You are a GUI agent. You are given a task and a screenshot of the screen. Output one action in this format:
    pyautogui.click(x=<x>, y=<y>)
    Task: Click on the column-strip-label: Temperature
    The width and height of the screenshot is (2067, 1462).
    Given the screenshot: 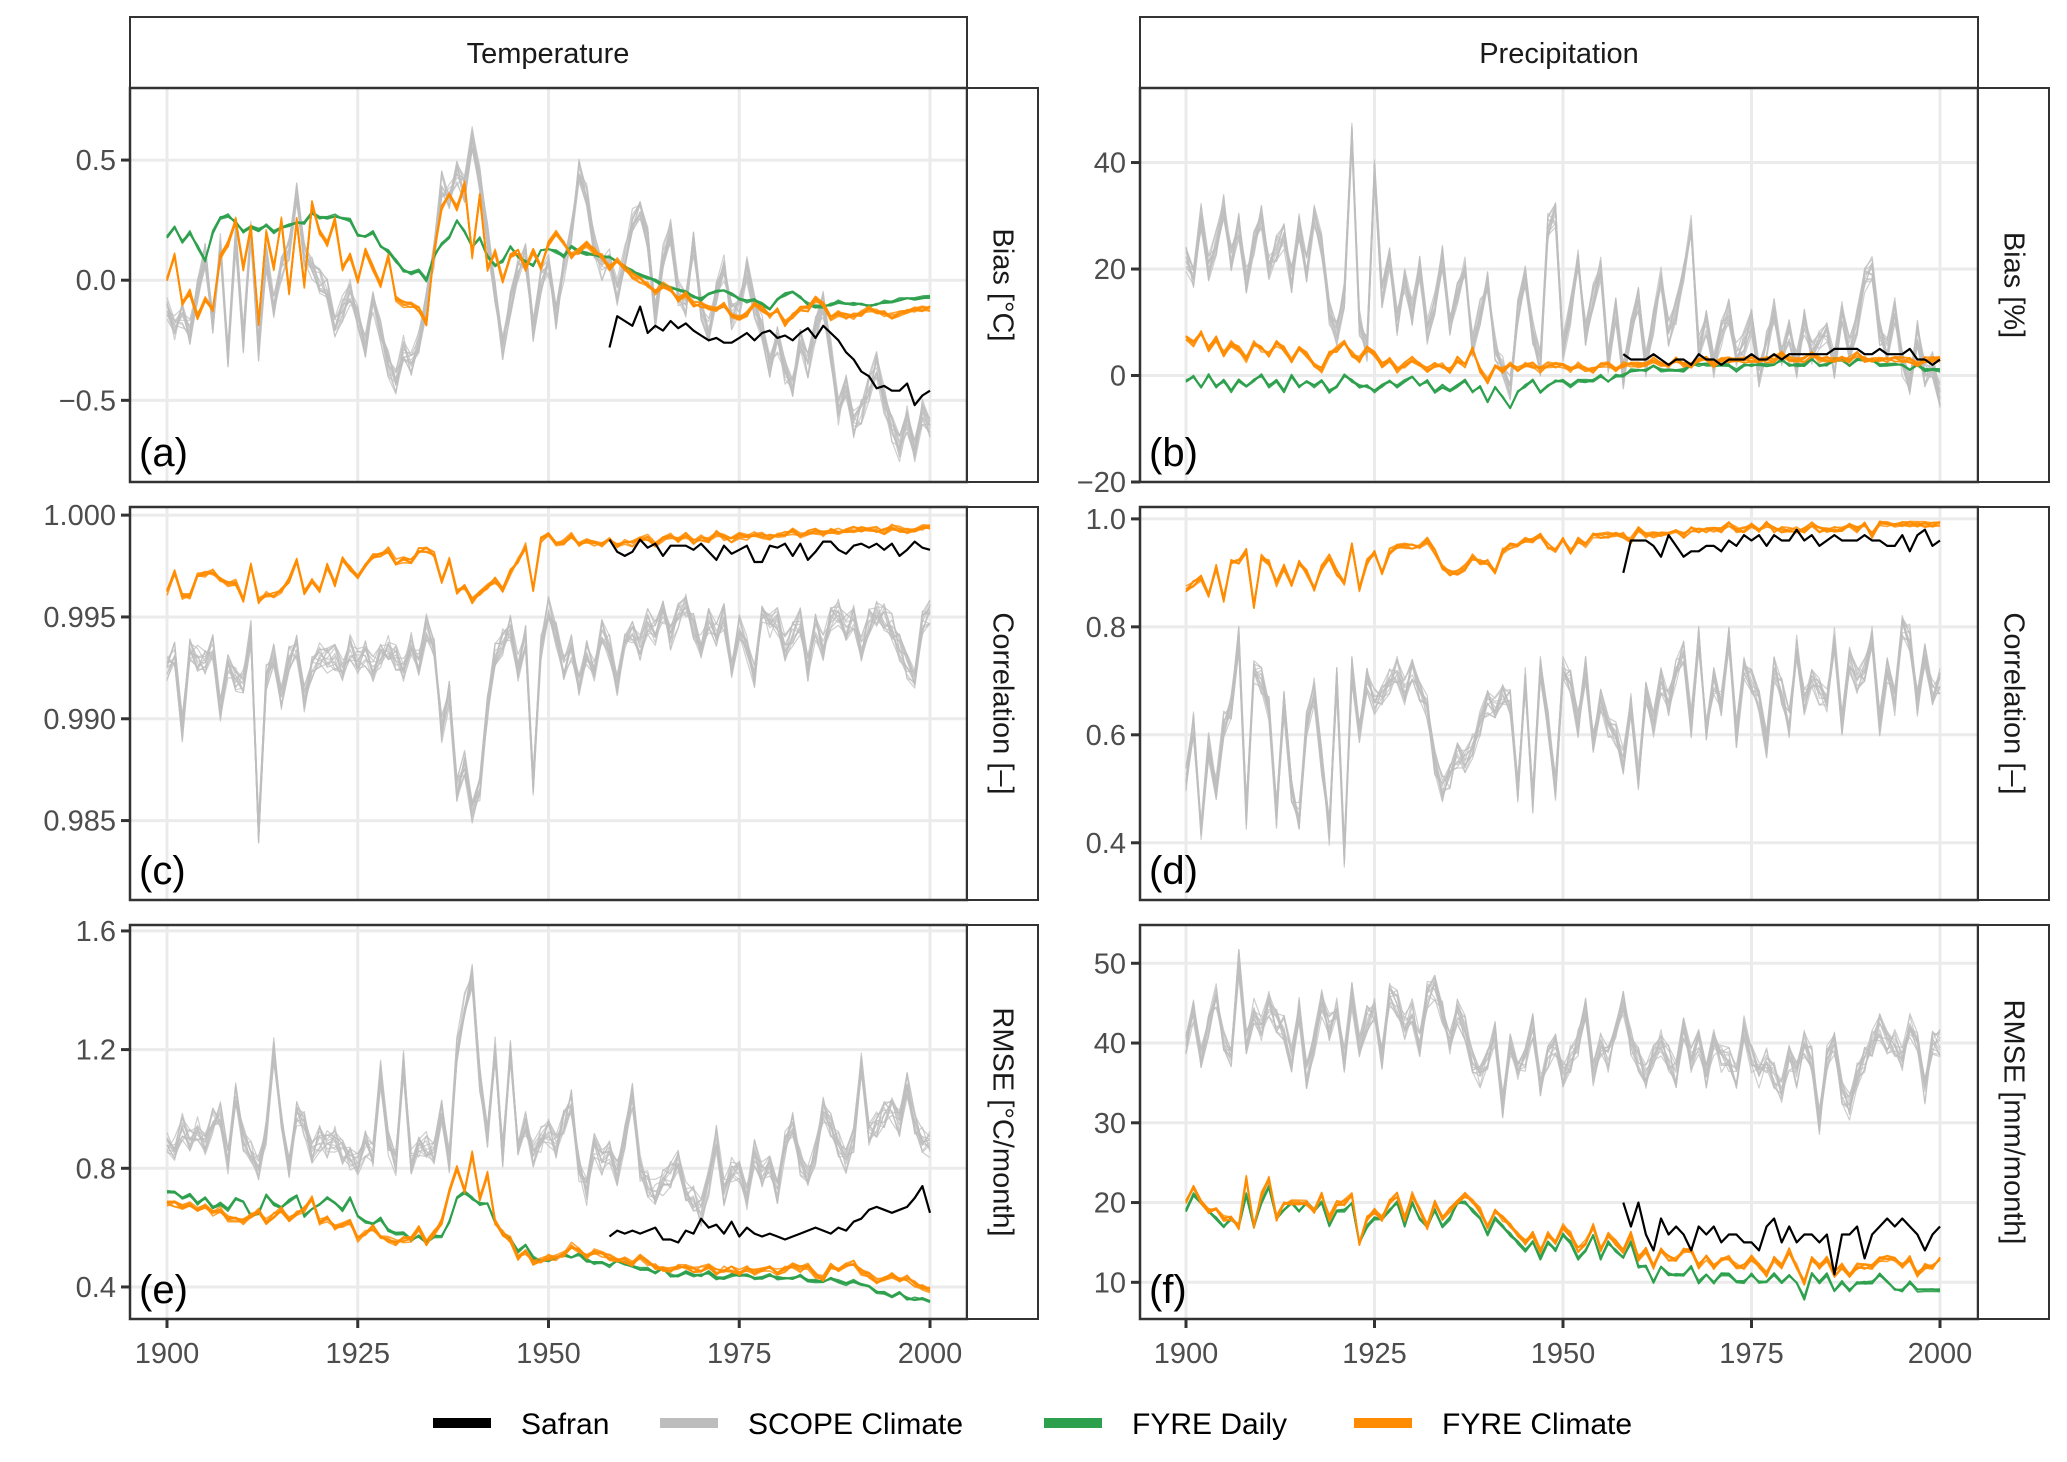 What is the action you would take?
    pyautogui.click(x=548, y=54)
    